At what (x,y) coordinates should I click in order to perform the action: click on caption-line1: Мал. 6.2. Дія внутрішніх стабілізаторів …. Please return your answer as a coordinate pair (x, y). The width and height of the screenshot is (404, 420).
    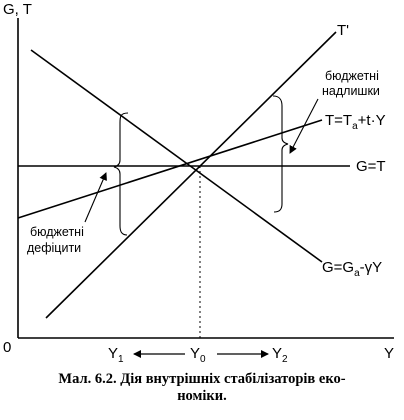
    Looking at the image, I should click on (201, 379).